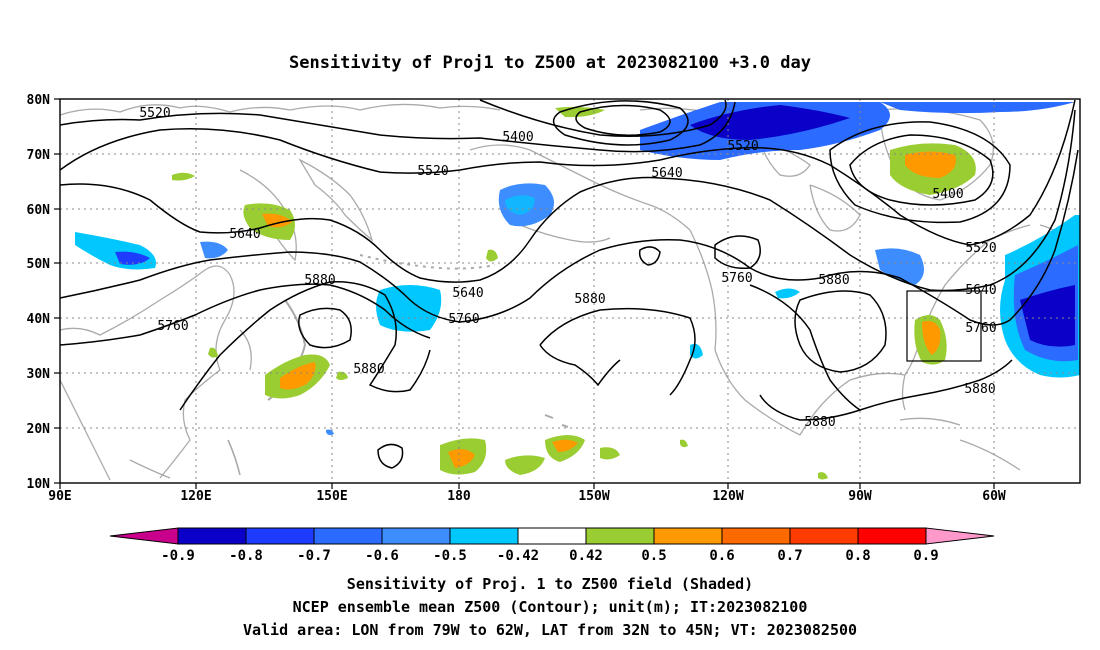 The height and width of the screenshot is (650, 1100). What do you see at coordinates (144, 536) in the screenshot?
I see `colorbar-under-triangle` at bounding box center [144, 536].